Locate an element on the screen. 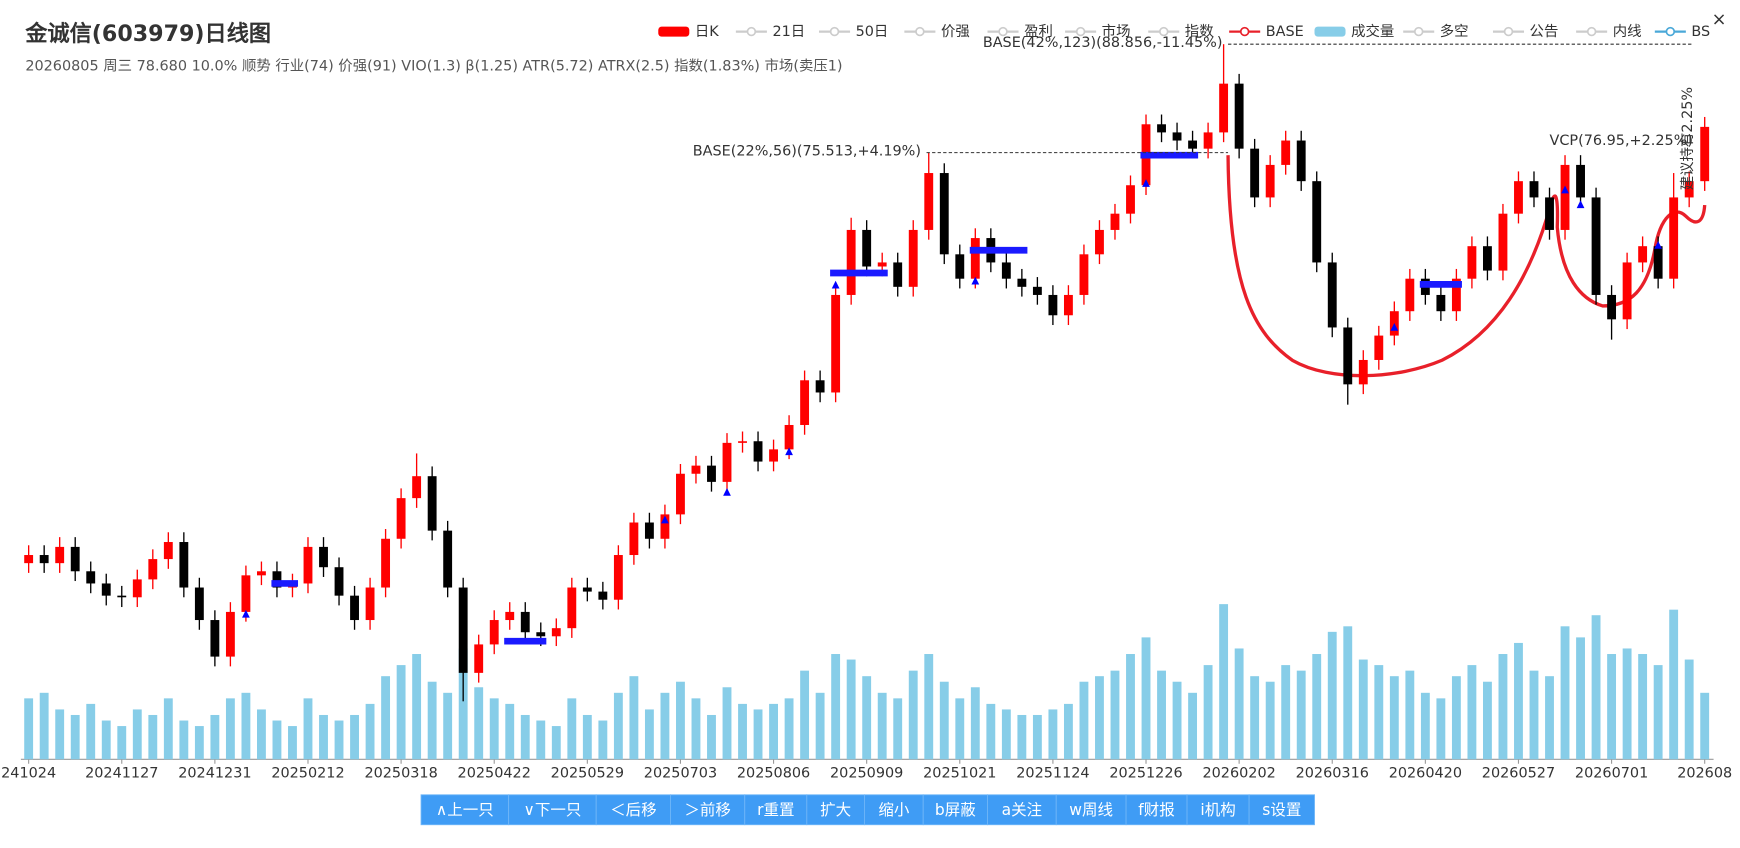 The height and width of the screenshot is (848, 1740). legend-label: 市场 is located at coordinates (1116, 31).